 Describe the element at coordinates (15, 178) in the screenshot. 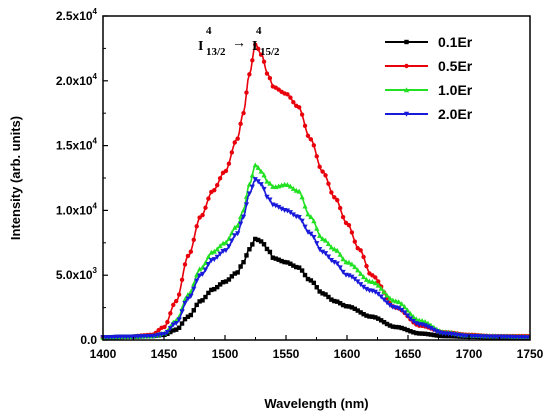

I see `y-axis-title: Intensity (arb. units)` at that location.